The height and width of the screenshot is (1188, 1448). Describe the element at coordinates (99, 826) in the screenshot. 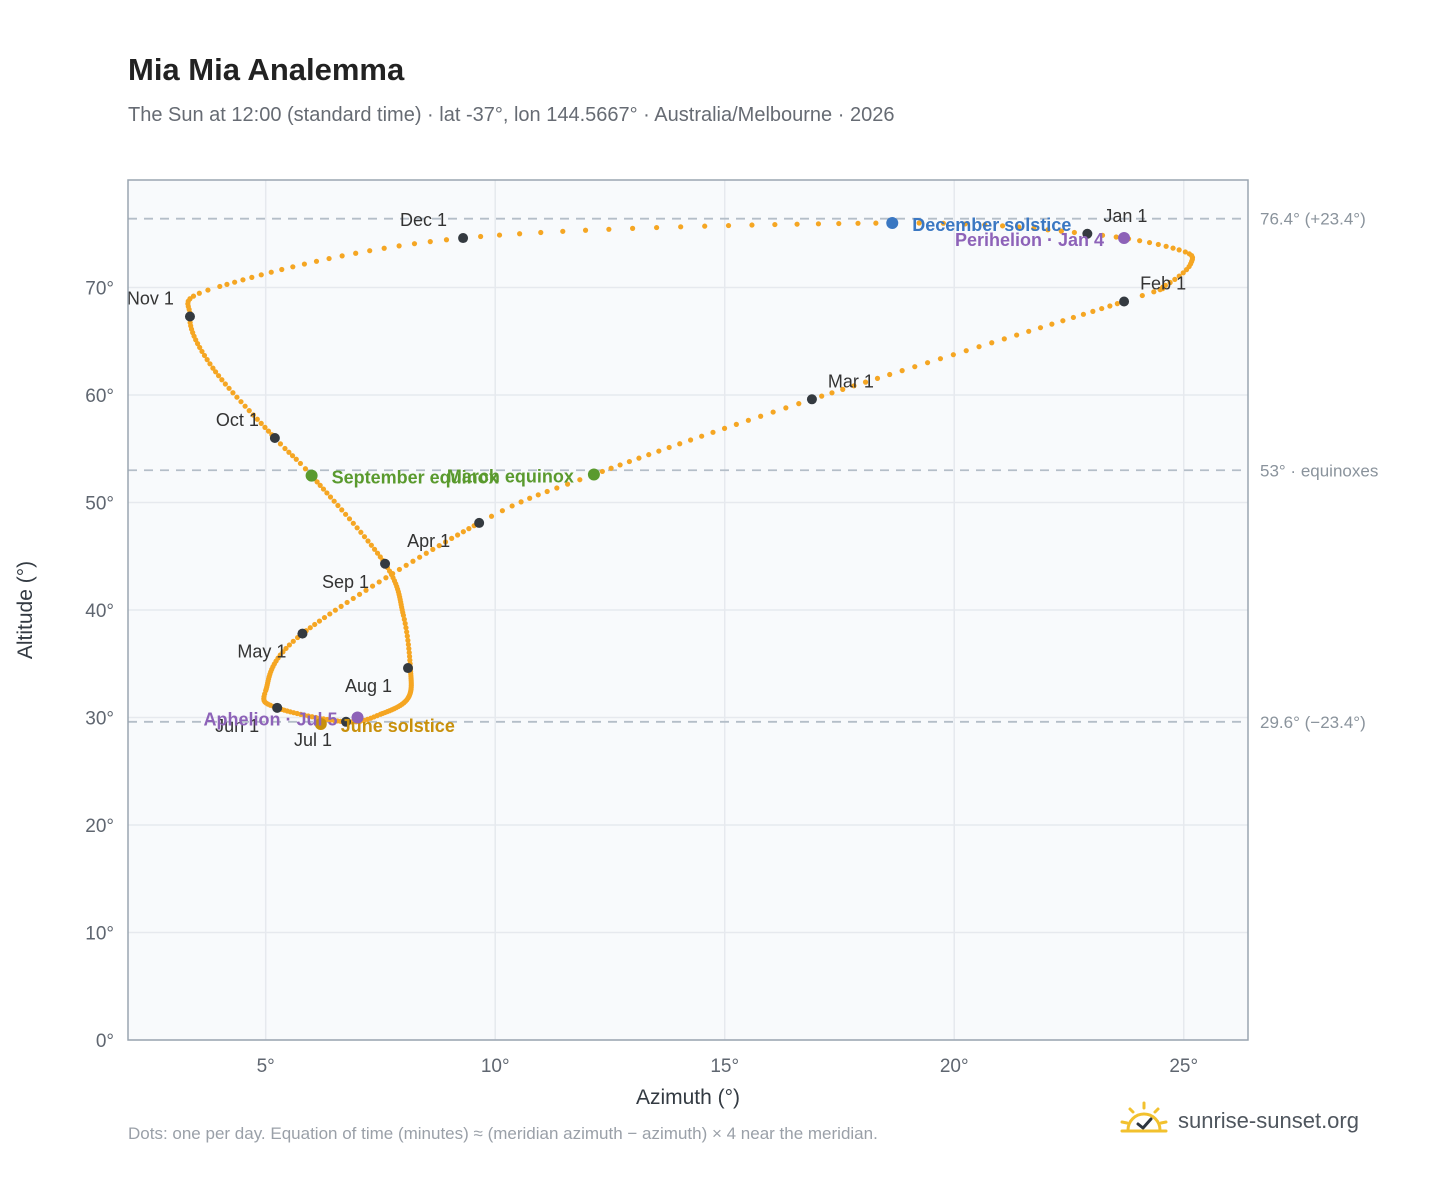

I see `y-tick-label: 20°` at that location.